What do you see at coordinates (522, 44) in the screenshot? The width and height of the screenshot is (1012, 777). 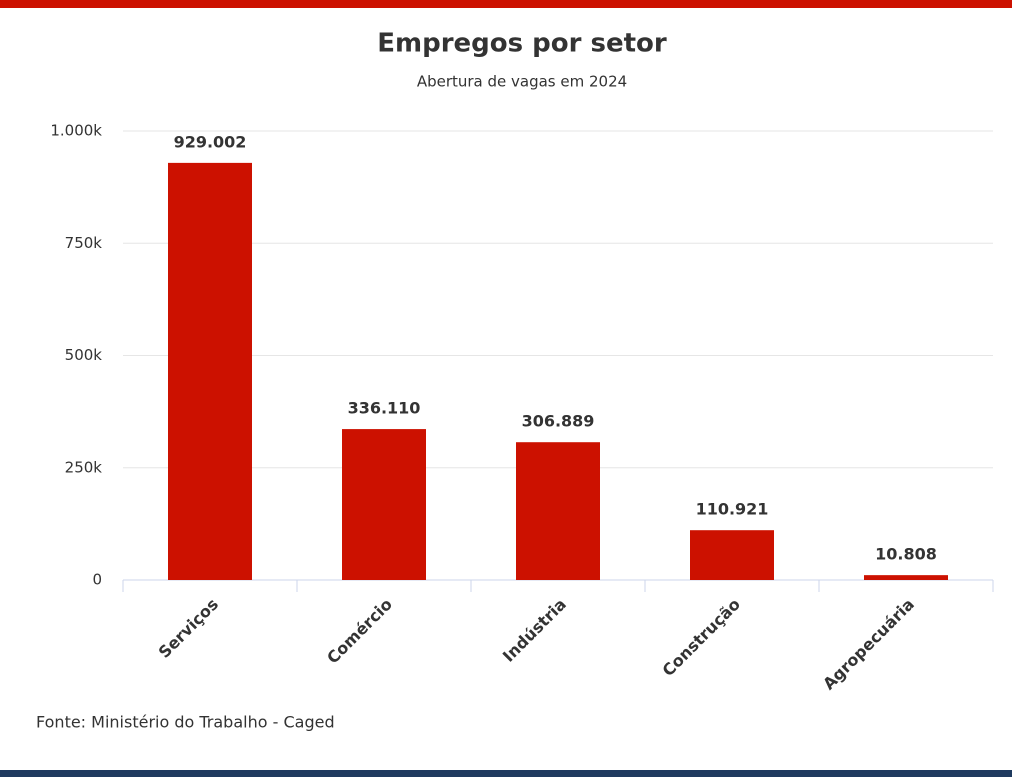 I see `chart-title: Empregos por setor` at bounding box center [522, 44].